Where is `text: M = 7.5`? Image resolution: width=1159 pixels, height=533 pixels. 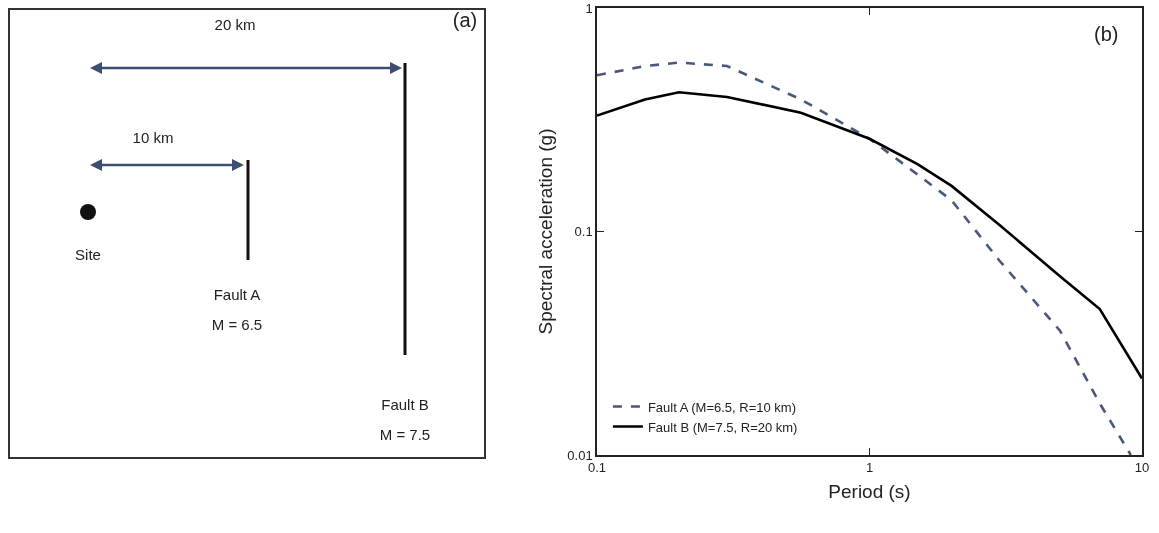 text: M = 7.5 is located at coordinates (405, 434).